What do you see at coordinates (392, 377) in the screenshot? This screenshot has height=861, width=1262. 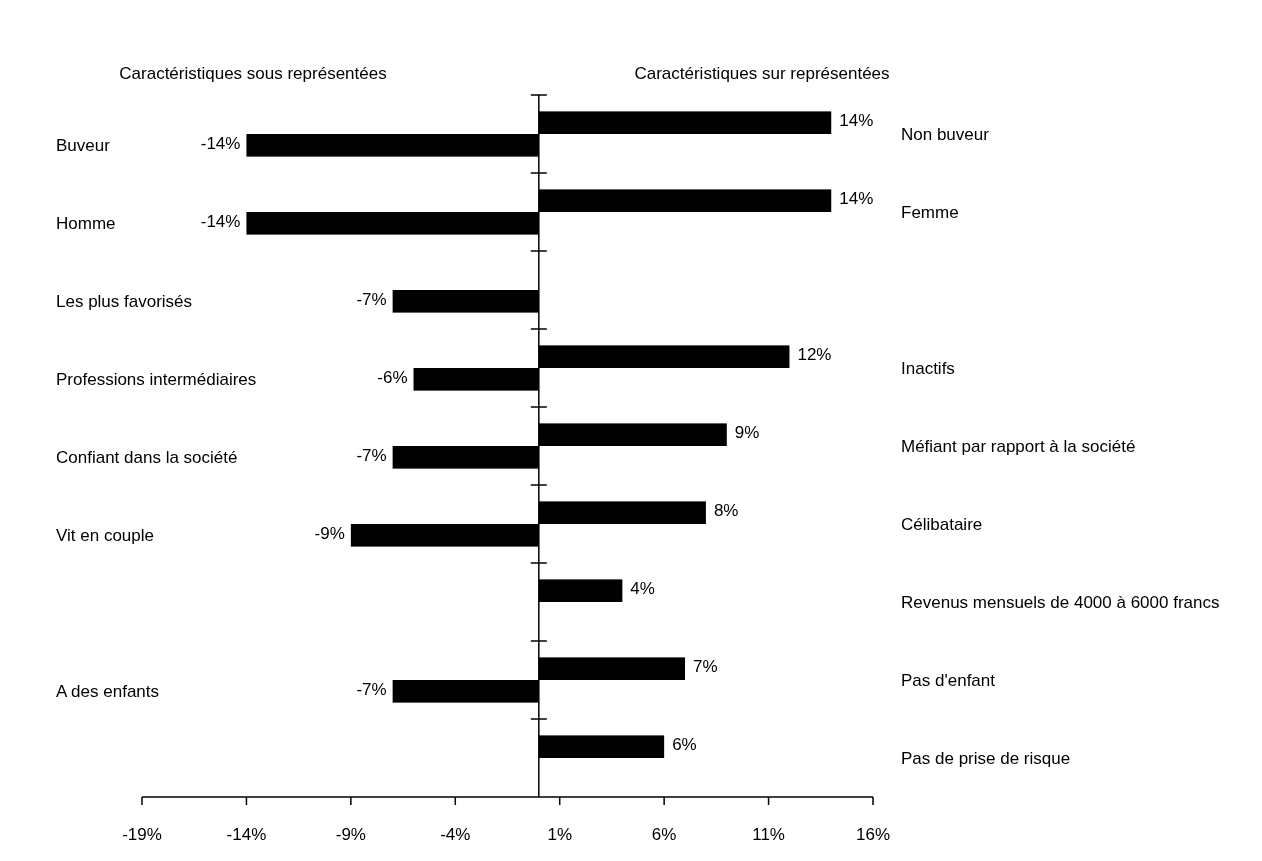 I see `data-label: -6%` at bounding box center [392, 377].